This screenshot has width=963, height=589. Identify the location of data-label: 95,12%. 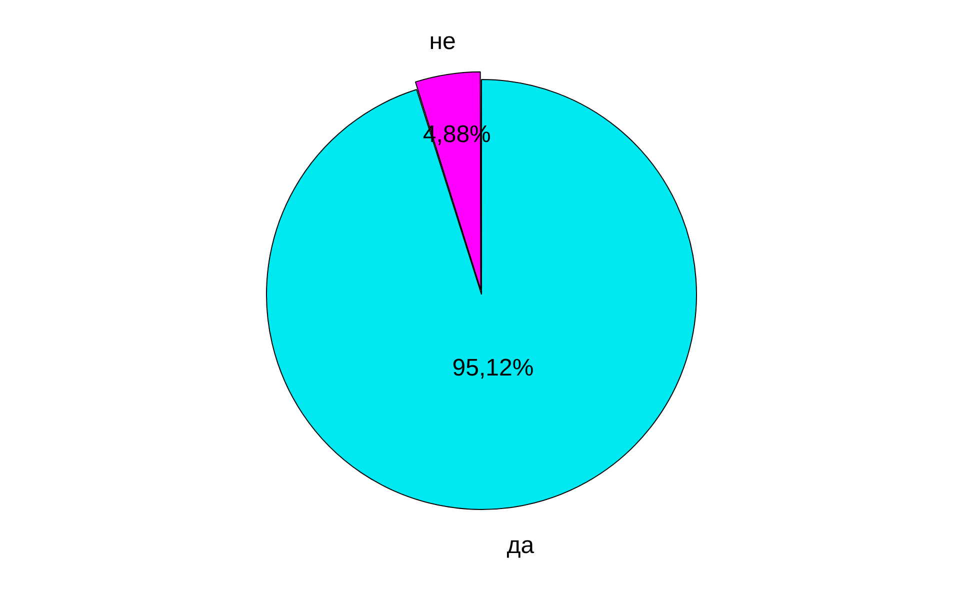
(493, 368).